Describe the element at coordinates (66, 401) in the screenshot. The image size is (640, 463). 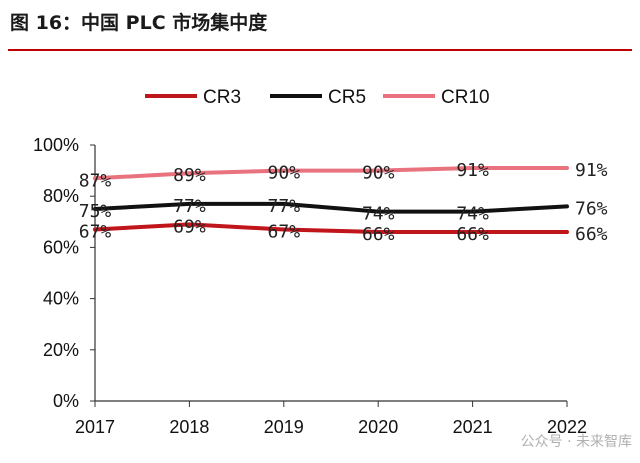
I see `y-tick-label: 0%` at that location.